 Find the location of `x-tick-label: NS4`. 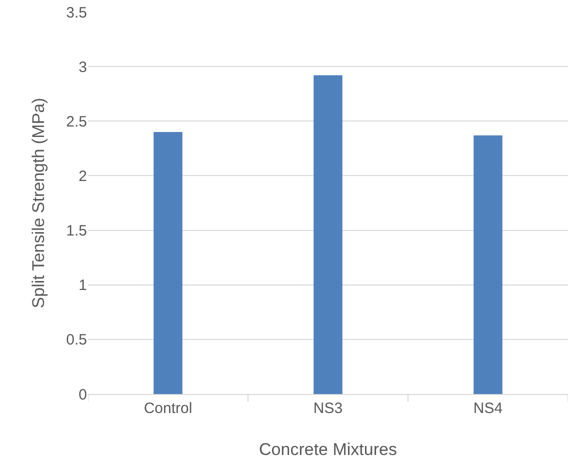

x-tick-label: NS4 is located at coordinates (488, 408).